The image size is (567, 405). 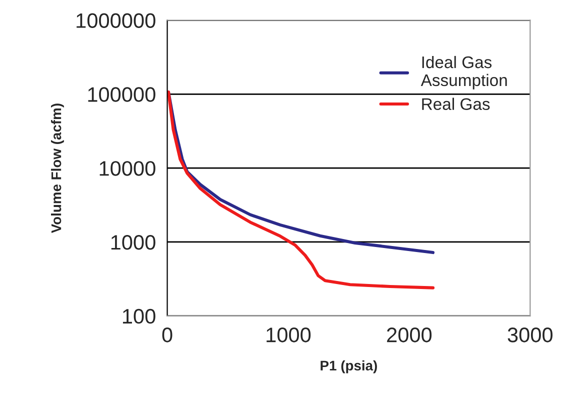 What do you see at coordinates (456, 104) in the screenshot?
I see `legend-label: Real Gas` at bounding box center [456, 104].